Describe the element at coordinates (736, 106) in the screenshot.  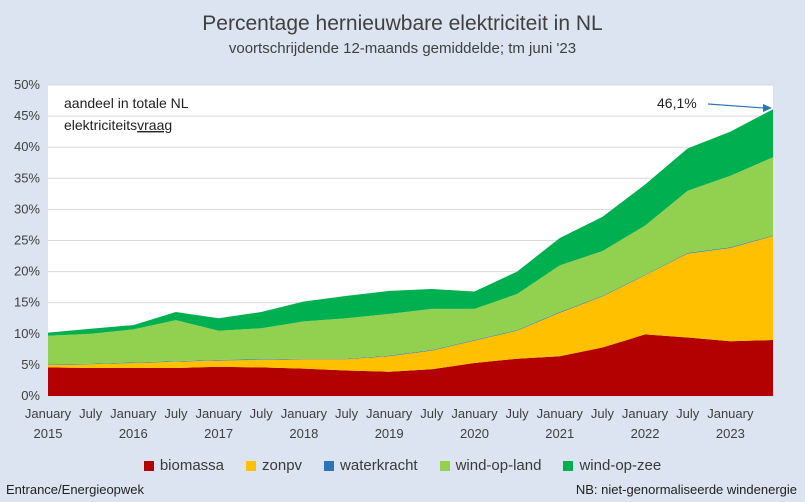
I see `end-value-arrow` at that location.